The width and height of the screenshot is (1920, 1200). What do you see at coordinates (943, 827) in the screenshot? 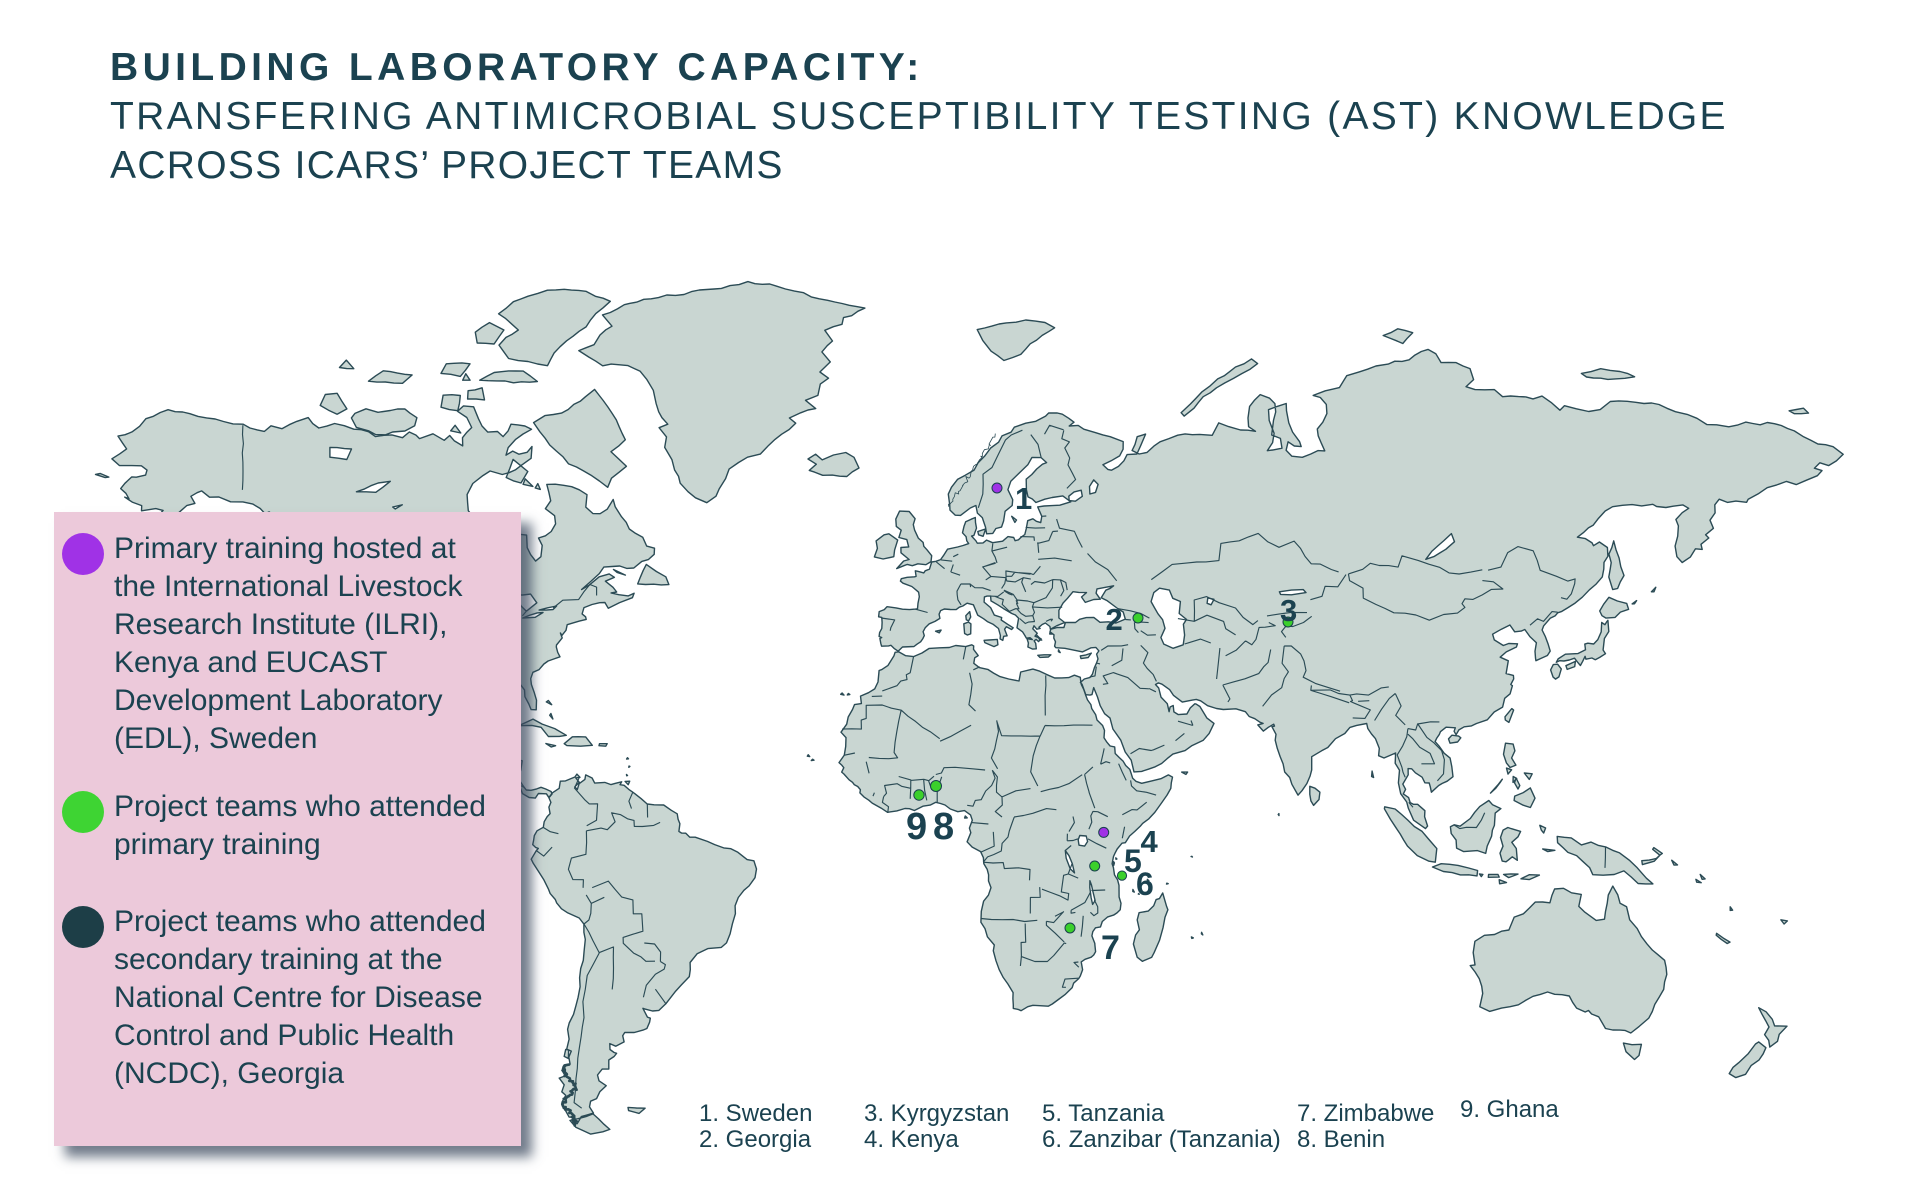
I see `svg-text: 8` at bounding box center [943, 827].